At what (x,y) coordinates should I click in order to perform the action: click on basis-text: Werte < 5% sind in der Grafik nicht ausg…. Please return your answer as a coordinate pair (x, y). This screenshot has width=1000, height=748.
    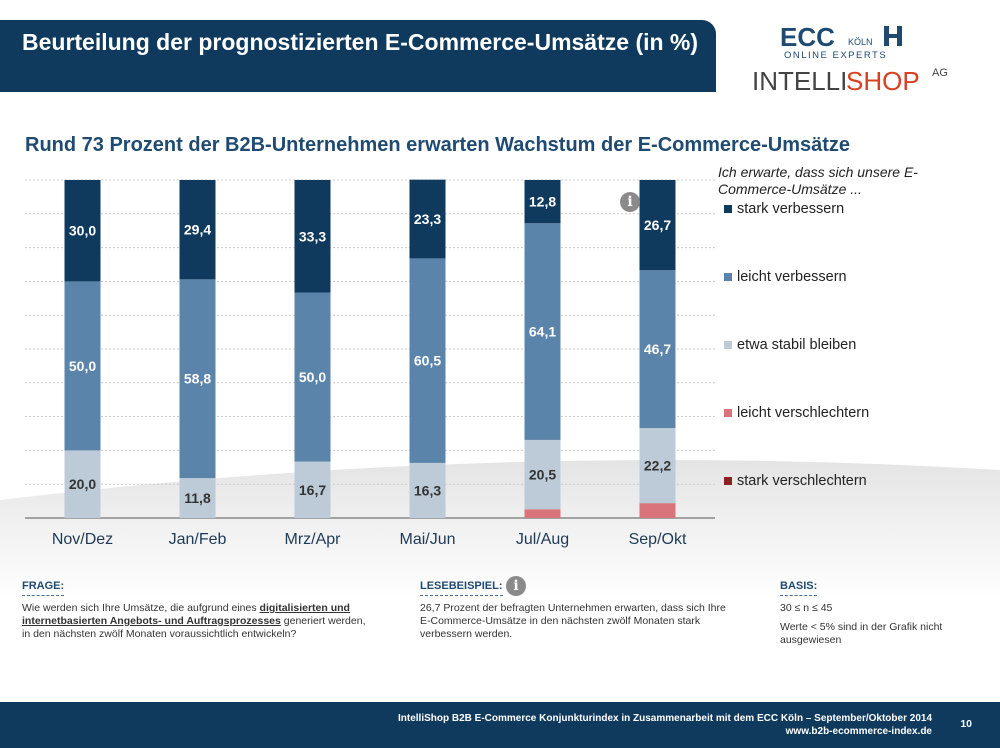
    Looking at the image, I should click on (861, 633).